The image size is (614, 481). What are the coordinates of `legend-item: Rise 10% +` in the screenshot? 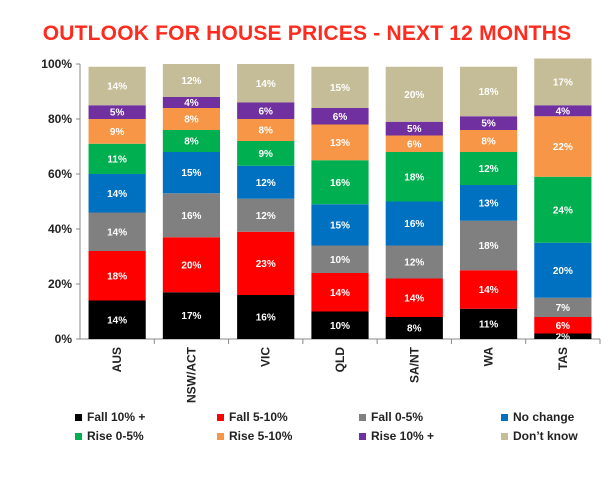 It's located at (430, 436).